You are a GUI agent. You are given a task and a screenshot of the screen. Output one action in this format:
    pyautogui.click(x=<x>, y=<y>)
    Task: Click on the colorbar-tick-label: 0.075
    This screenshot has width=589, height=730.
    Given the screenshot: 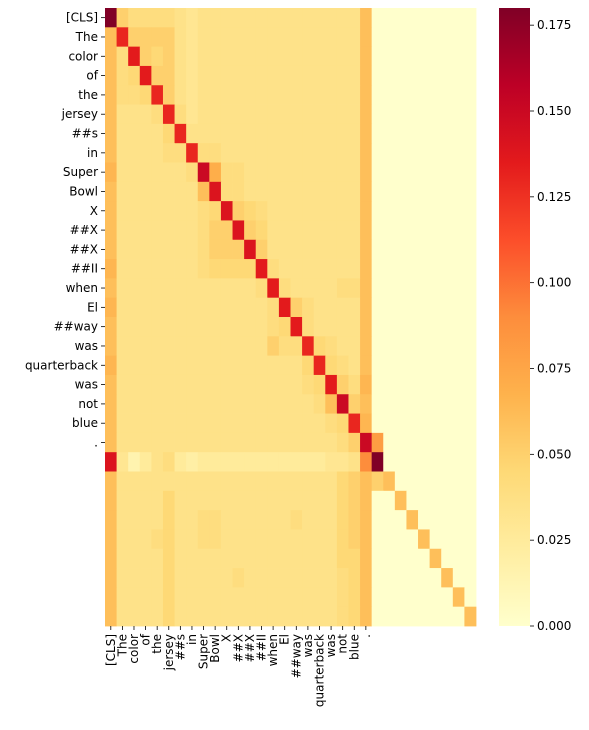 What is the action you would take?
    pyautogui.click(x=554, y=369)
    